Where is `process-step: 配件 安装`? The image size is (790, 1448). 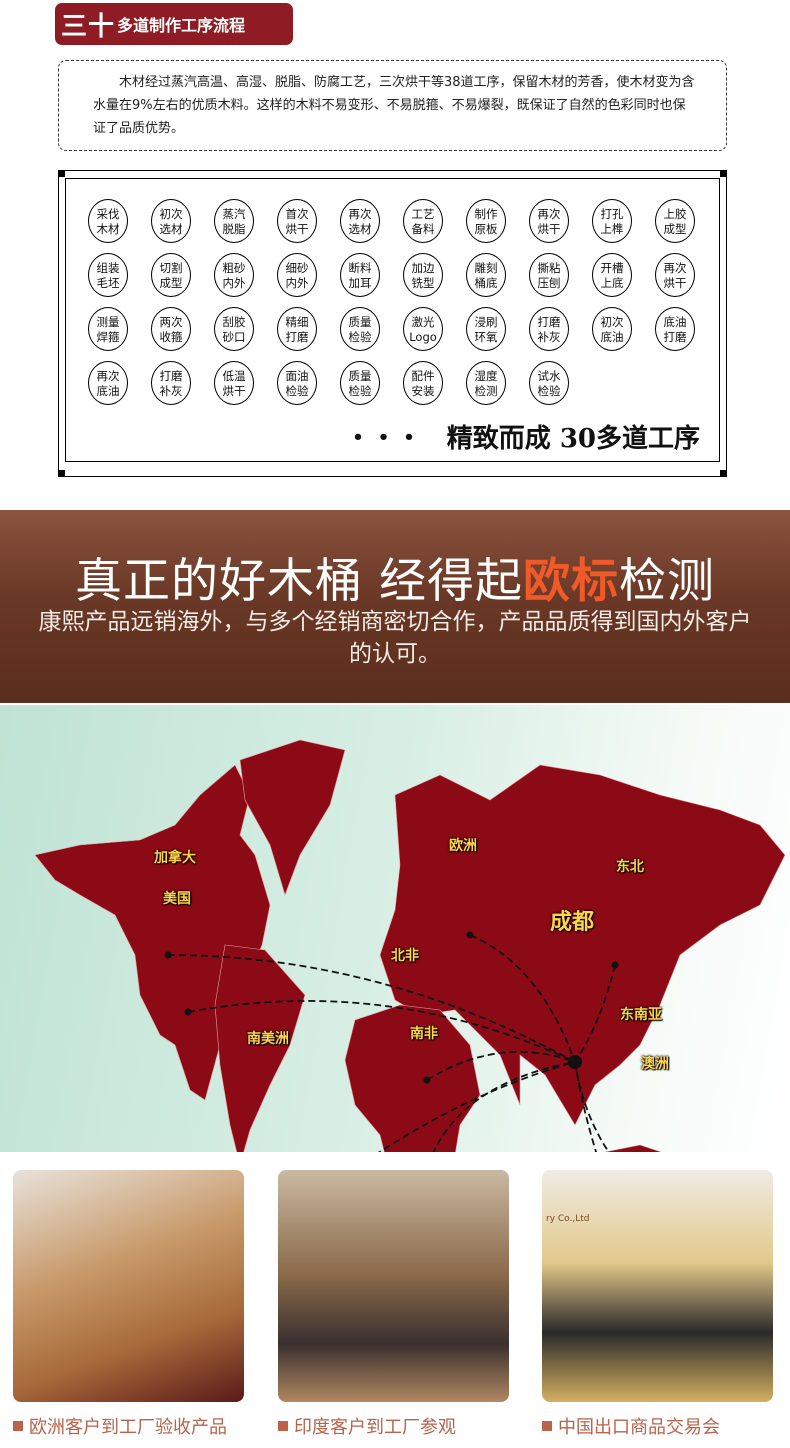 process-step: 配件 安装 is located at coordinates (423, 383).